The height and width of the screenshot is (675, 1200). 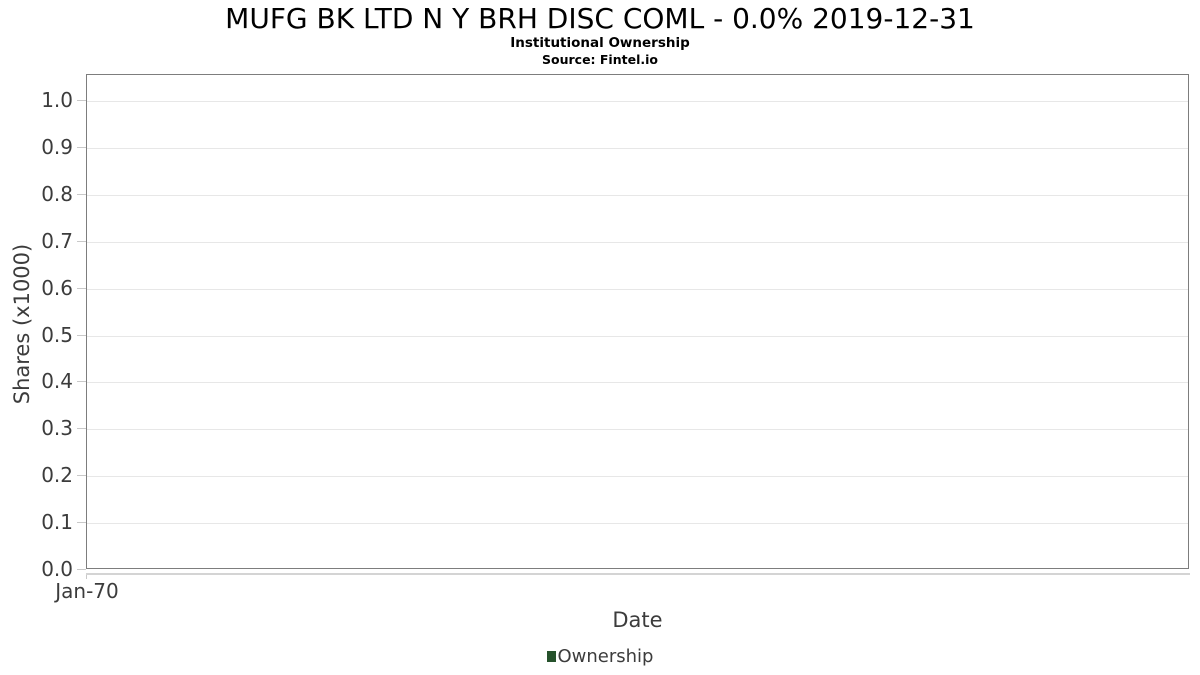 What do you see at coordinates (81, 381) in the screenshot?
I see `y-tick-mark-0.4` at bounding box center [81, 381].